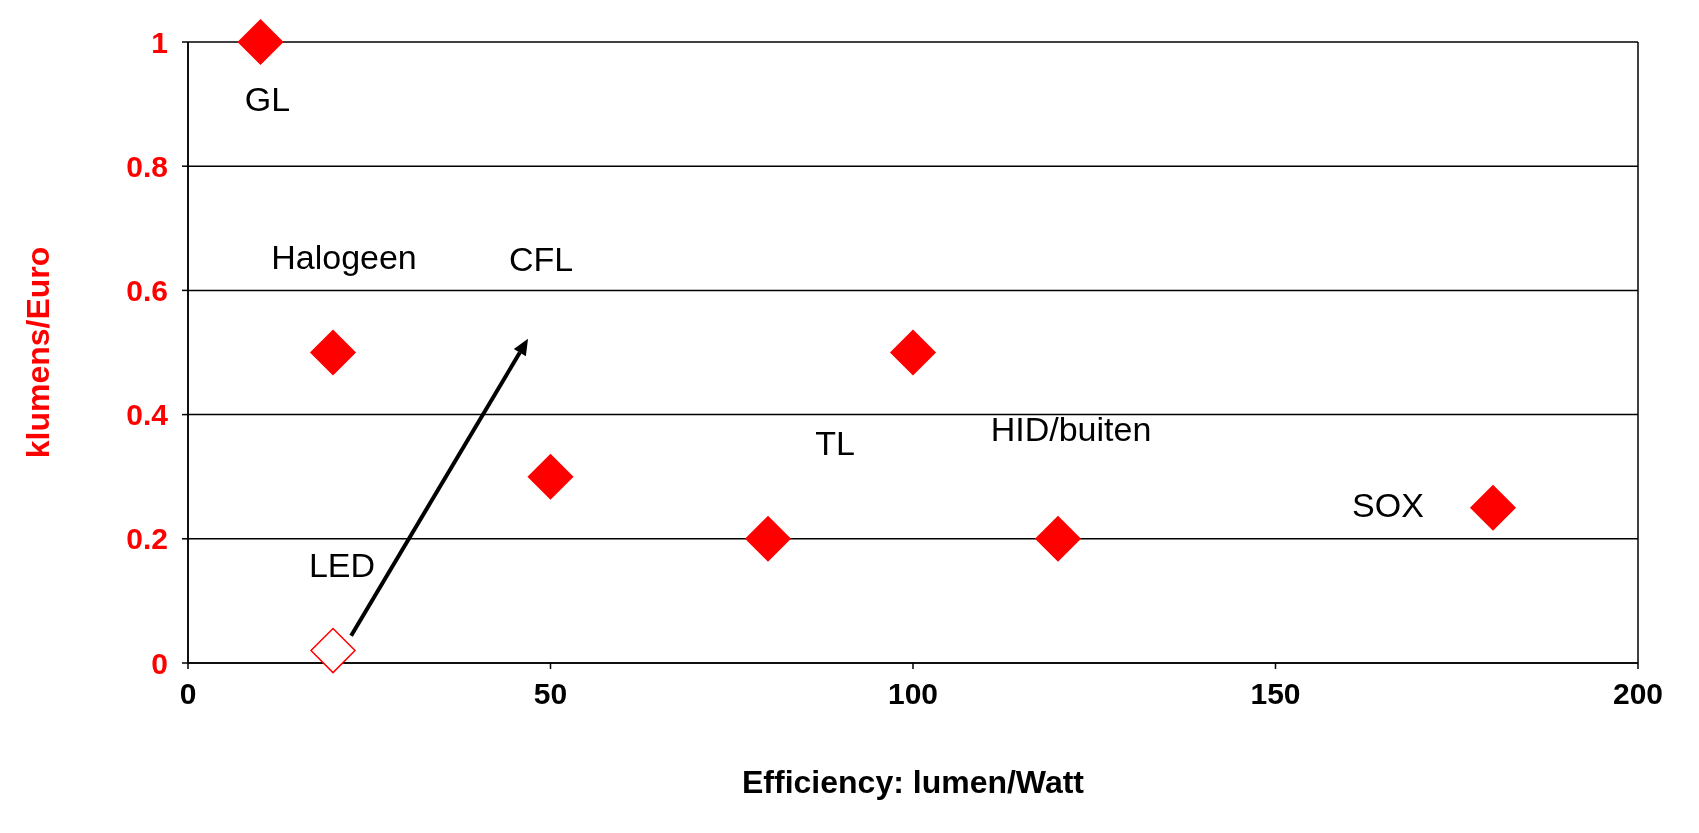  Describe the element at coordinates (342, 564) in the screenshot. I see `annotation: LED` at that location.